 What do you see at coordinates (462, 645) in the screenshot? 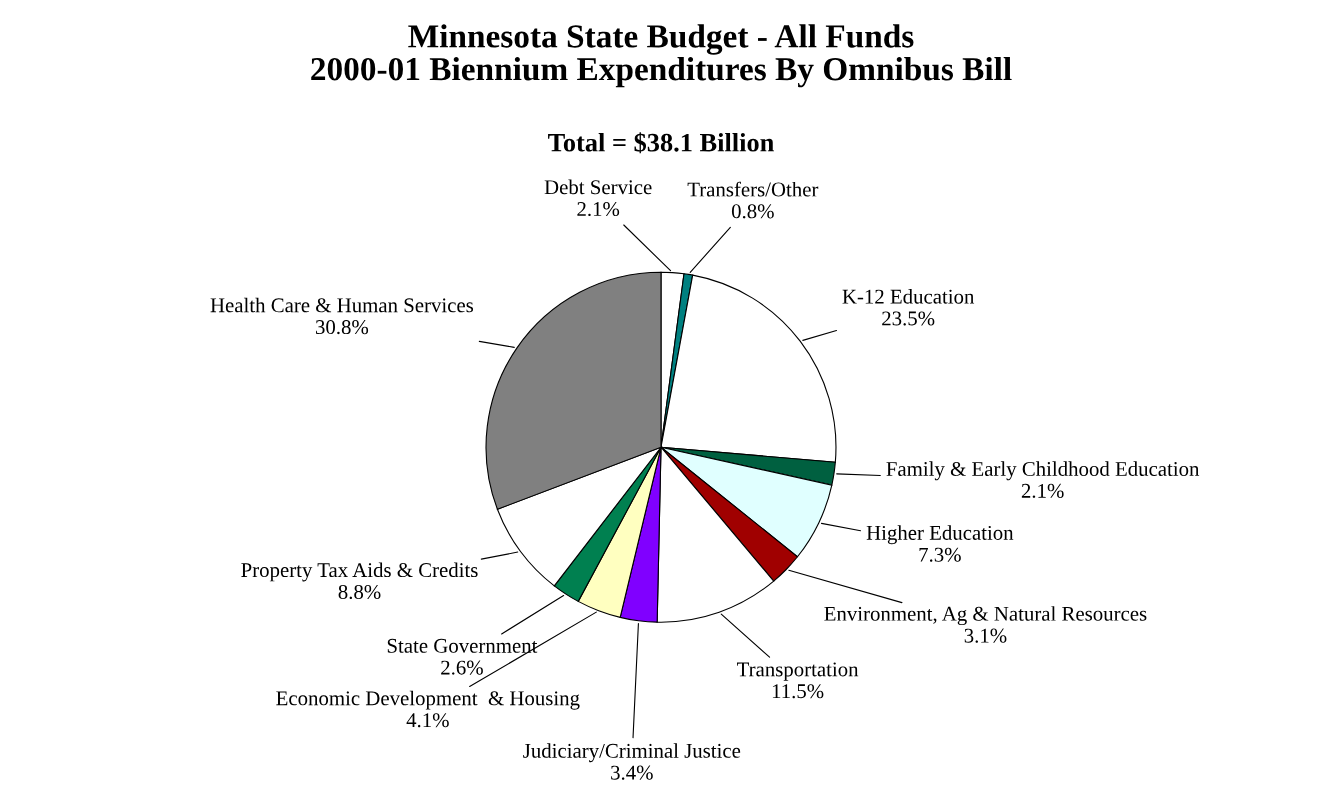
I see `slice-label: State Government` at bounding box center [462, 645].